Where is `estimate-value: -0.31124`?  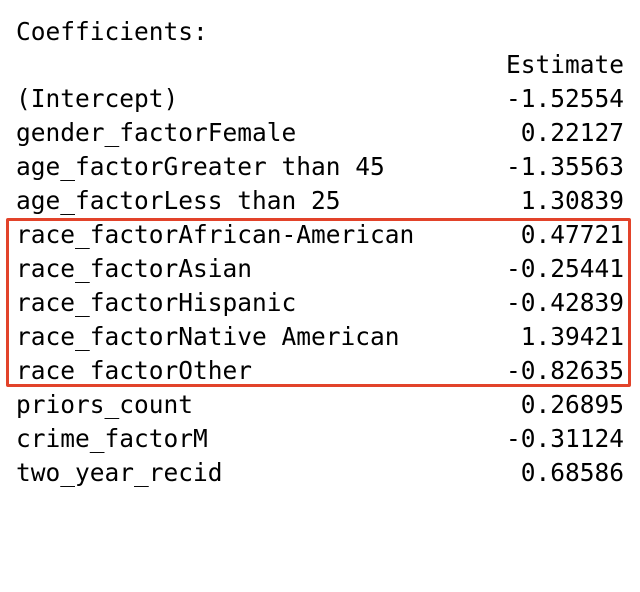 estimate-value: -0.31124 is located at coordinates (564, 438).